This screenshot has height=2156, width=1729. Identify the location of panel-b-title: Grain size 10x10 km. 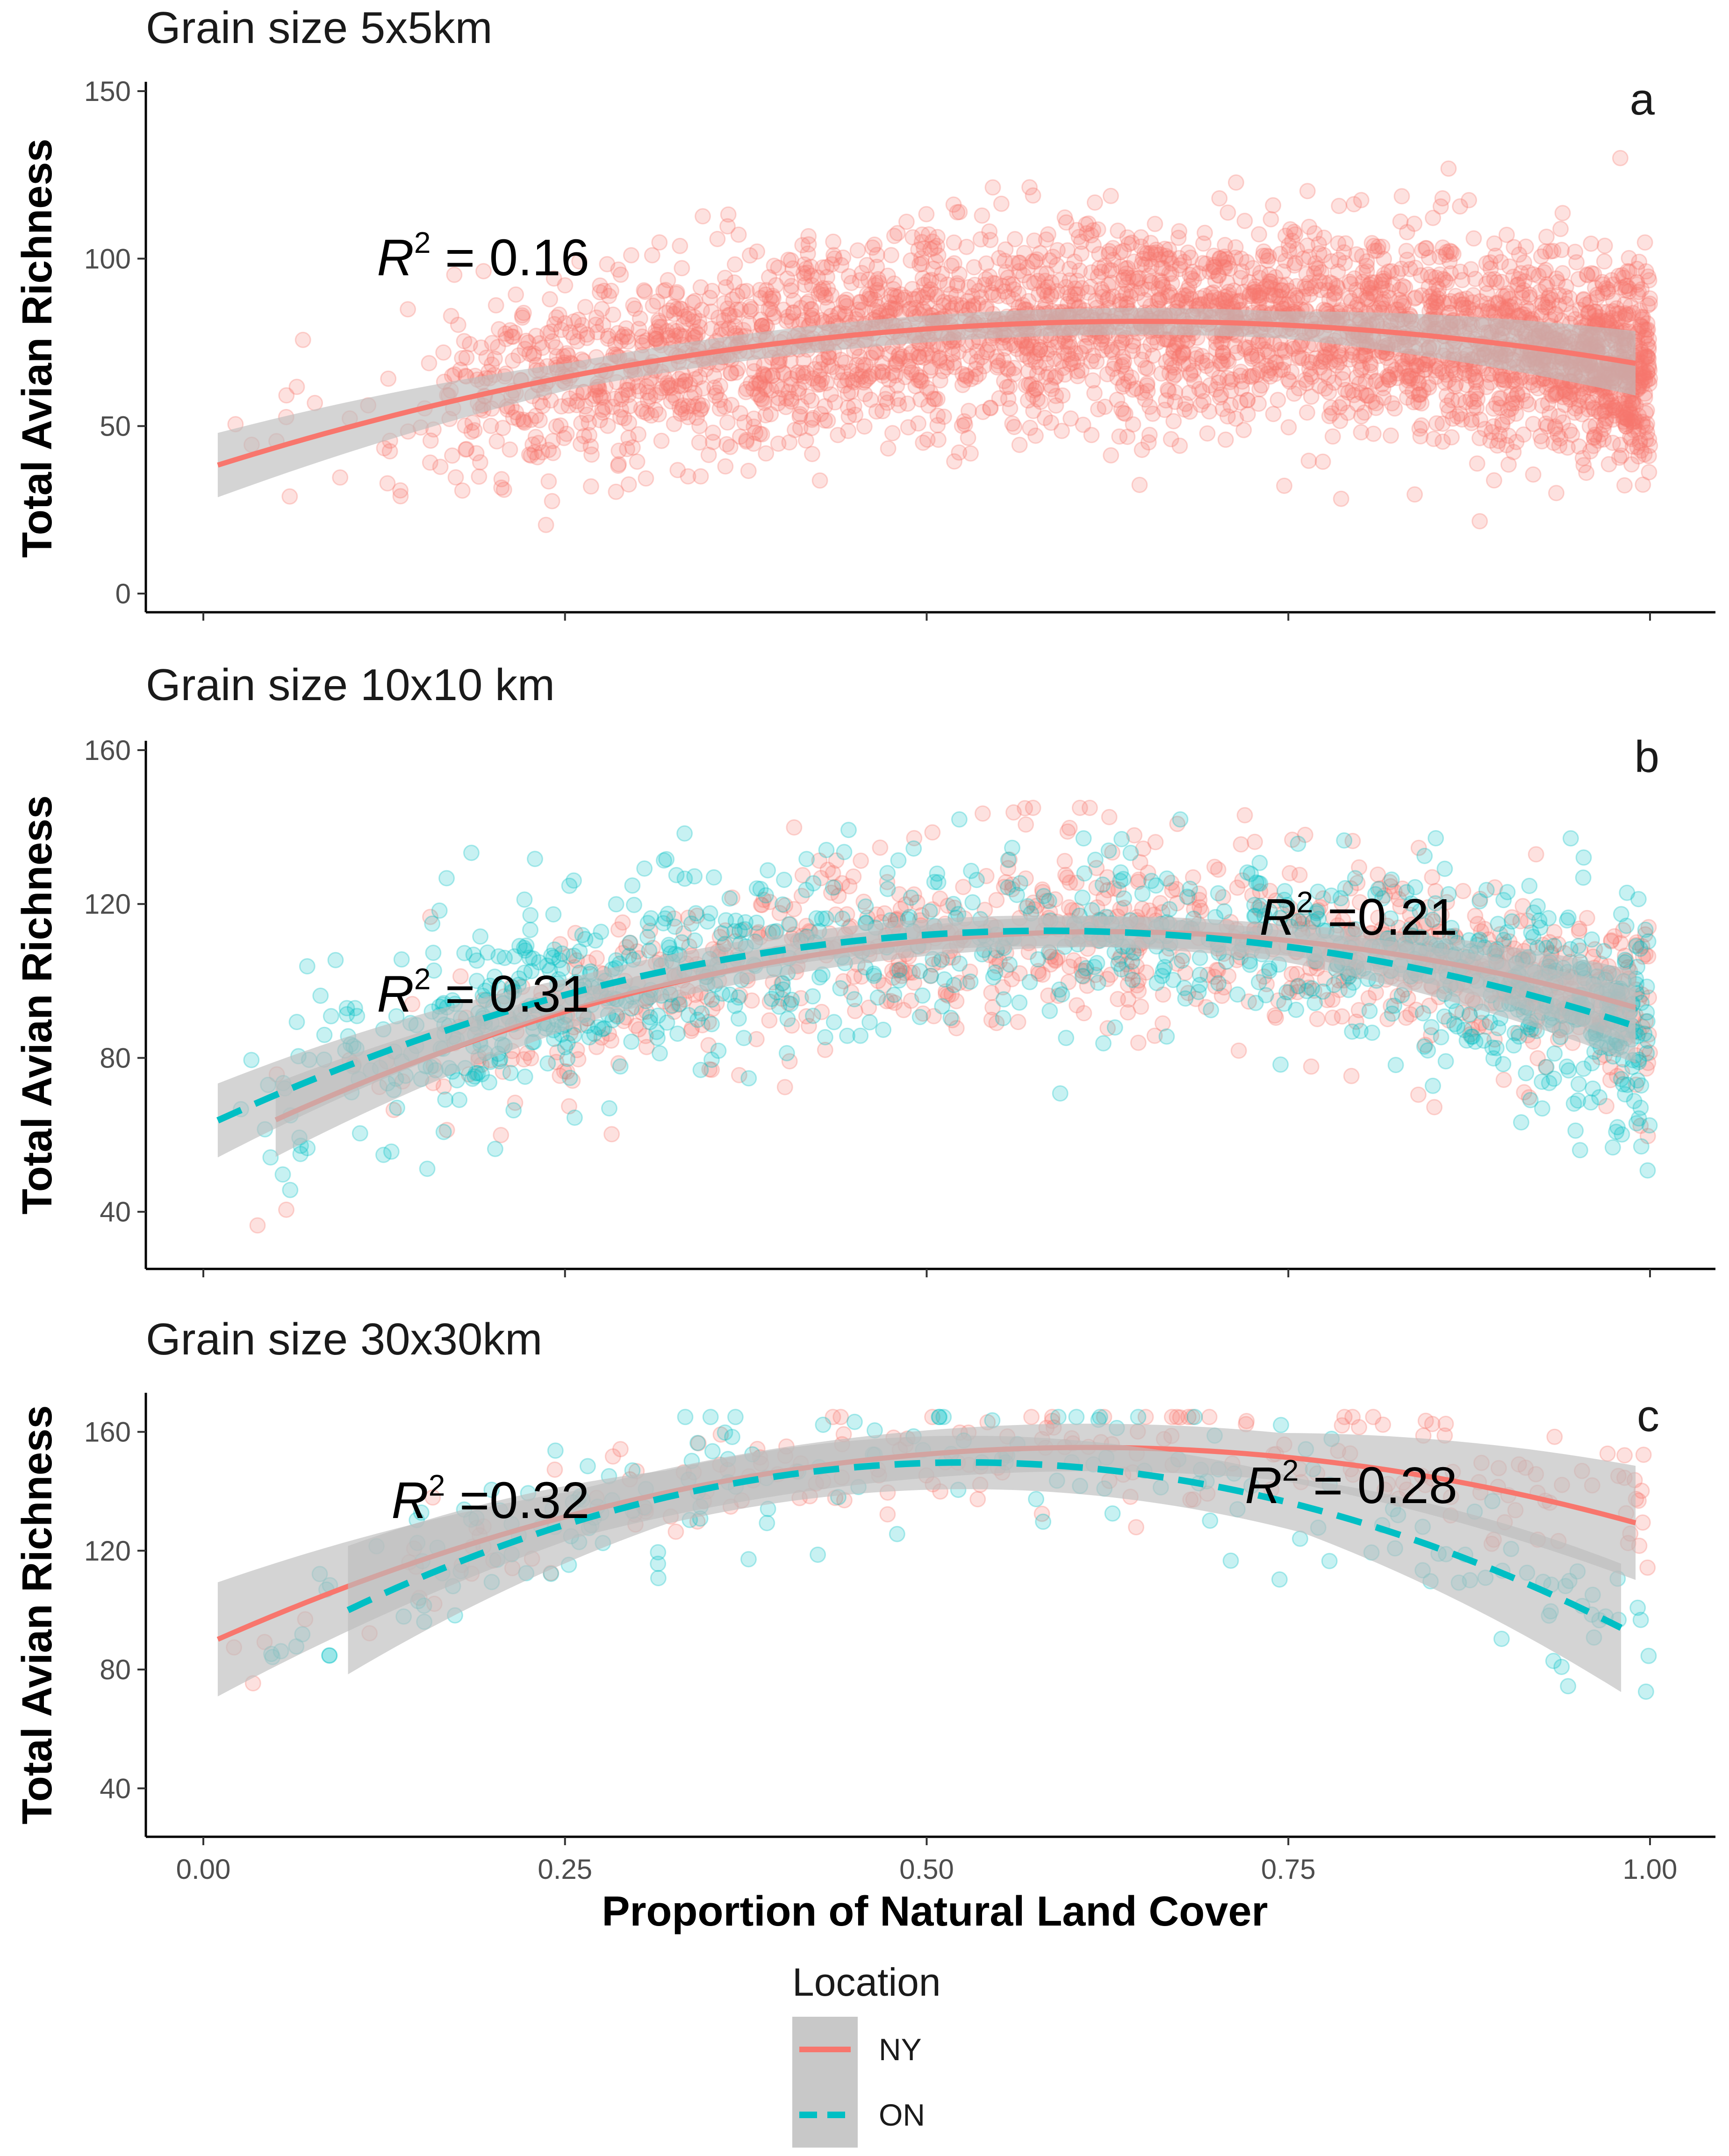
(350, 685).